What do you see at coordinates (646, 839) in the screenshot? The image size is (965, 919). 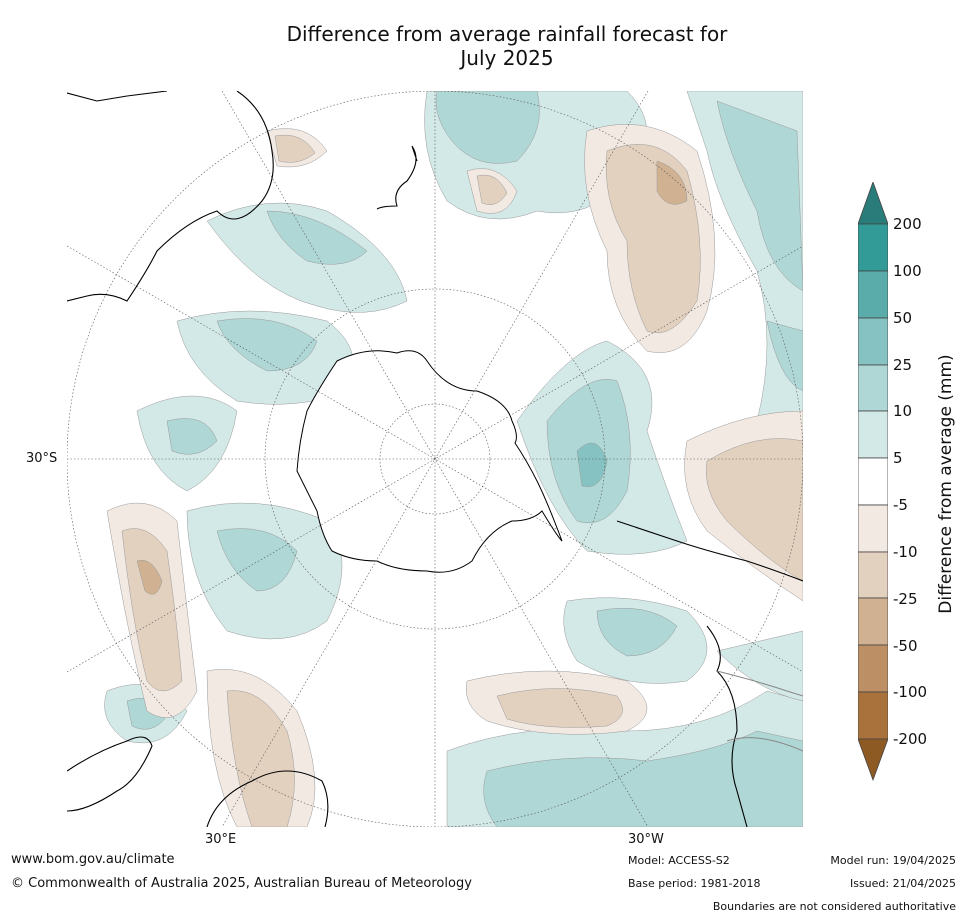 I see `lon-label-30w: 30°W` at bounding box center [646, 839].